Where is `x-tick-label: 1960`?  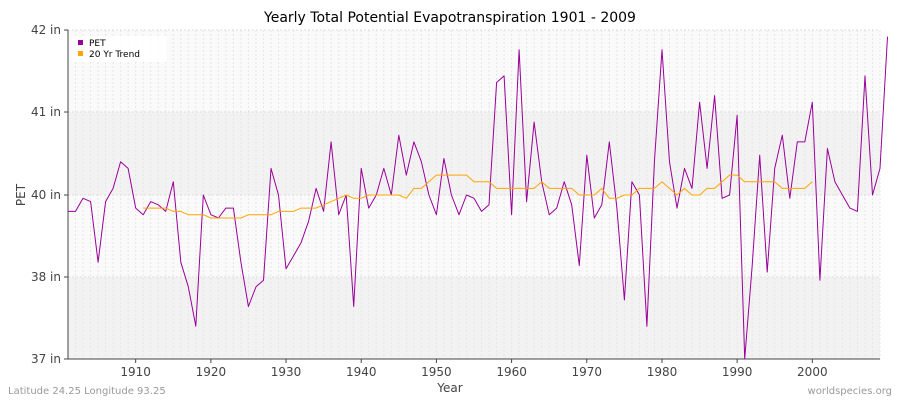 x-tick-label: 1960 is located at coordinates (511, 372).